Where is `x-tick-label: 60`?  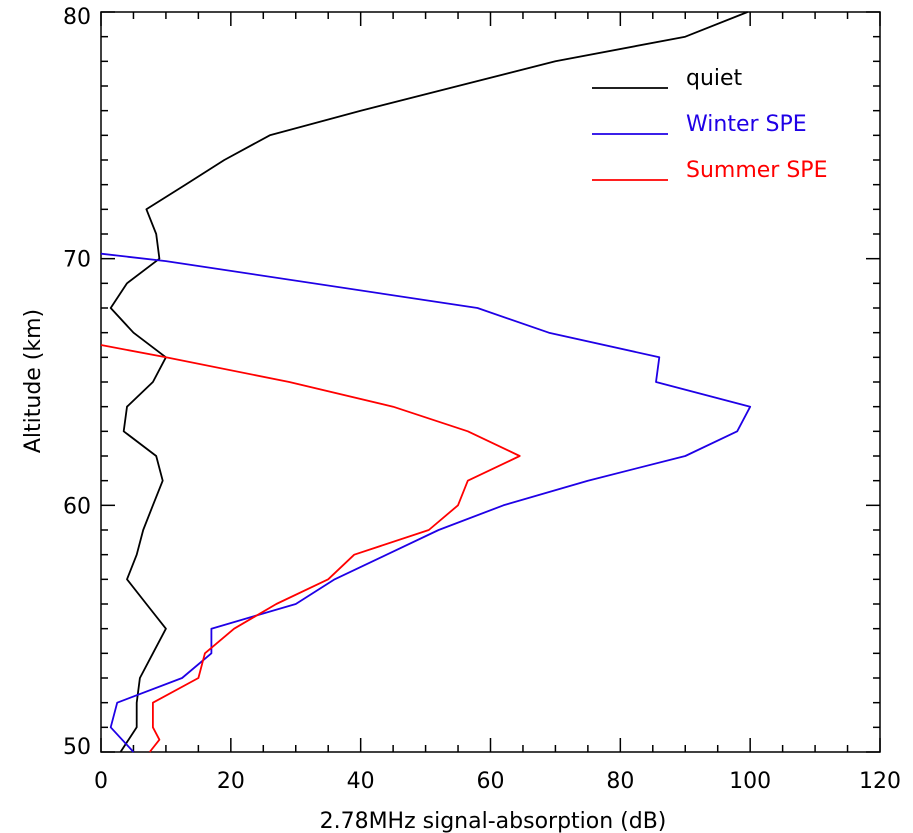 x-tick-label: 60 is located at coordinates (491, 781).